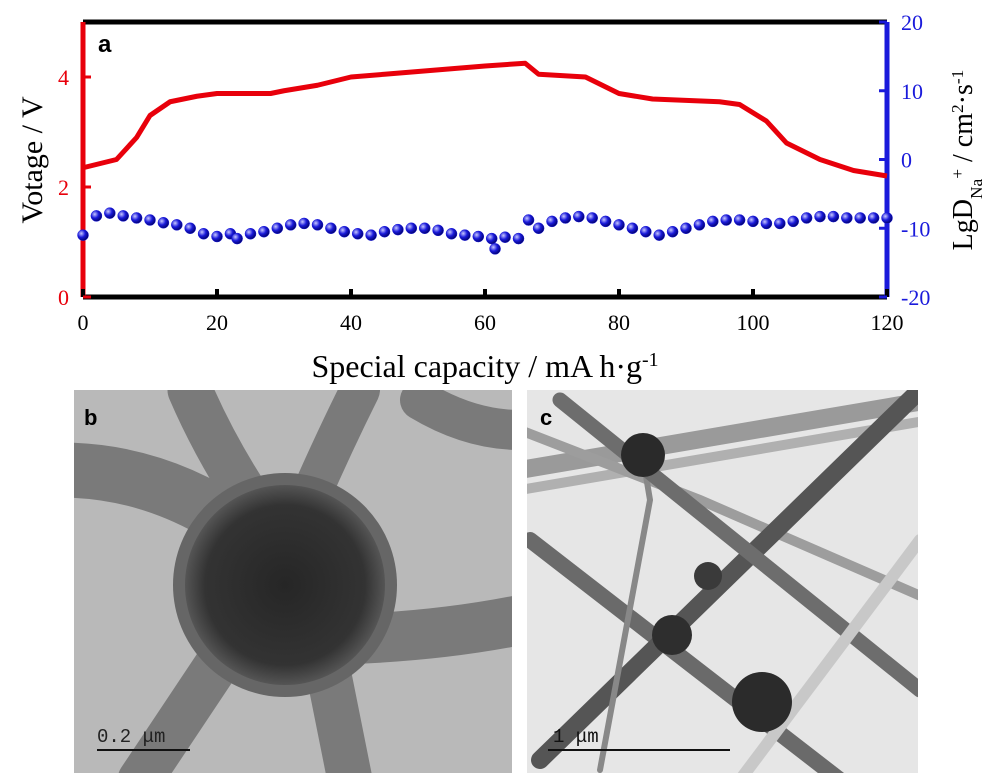 The height and width of the screenshot is (773, 990). Describe the element at coordinates (351, 322) in the screenshot. I see `x-tick-label: 40` at that location.